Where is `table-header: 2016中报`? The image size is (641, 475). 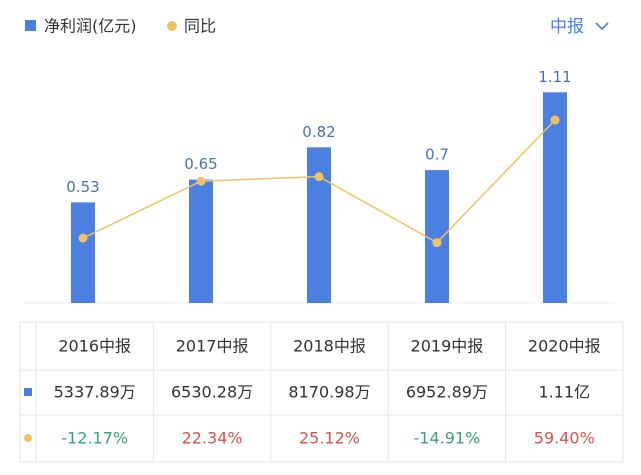 table-header: 2016中报 is located at coordinates (94, 346).